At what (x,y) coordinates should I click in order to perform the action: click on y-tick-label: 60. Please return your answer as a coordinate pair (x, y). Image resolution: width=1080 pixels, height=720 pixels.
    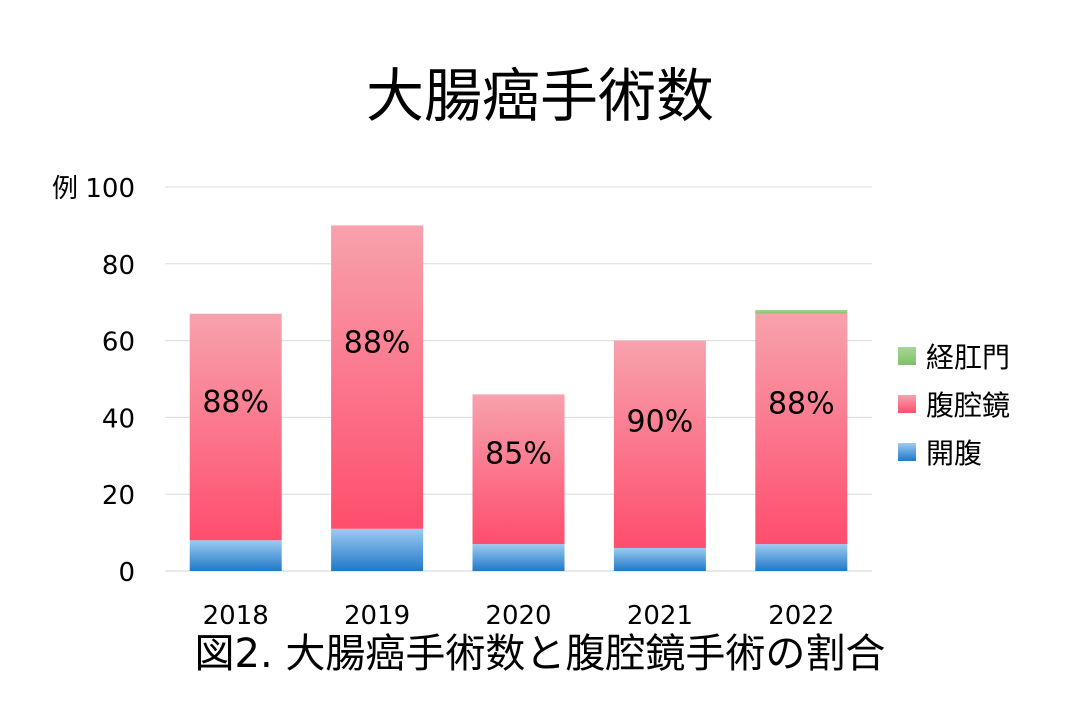
    Looking at the image, I should click on (118, 343).